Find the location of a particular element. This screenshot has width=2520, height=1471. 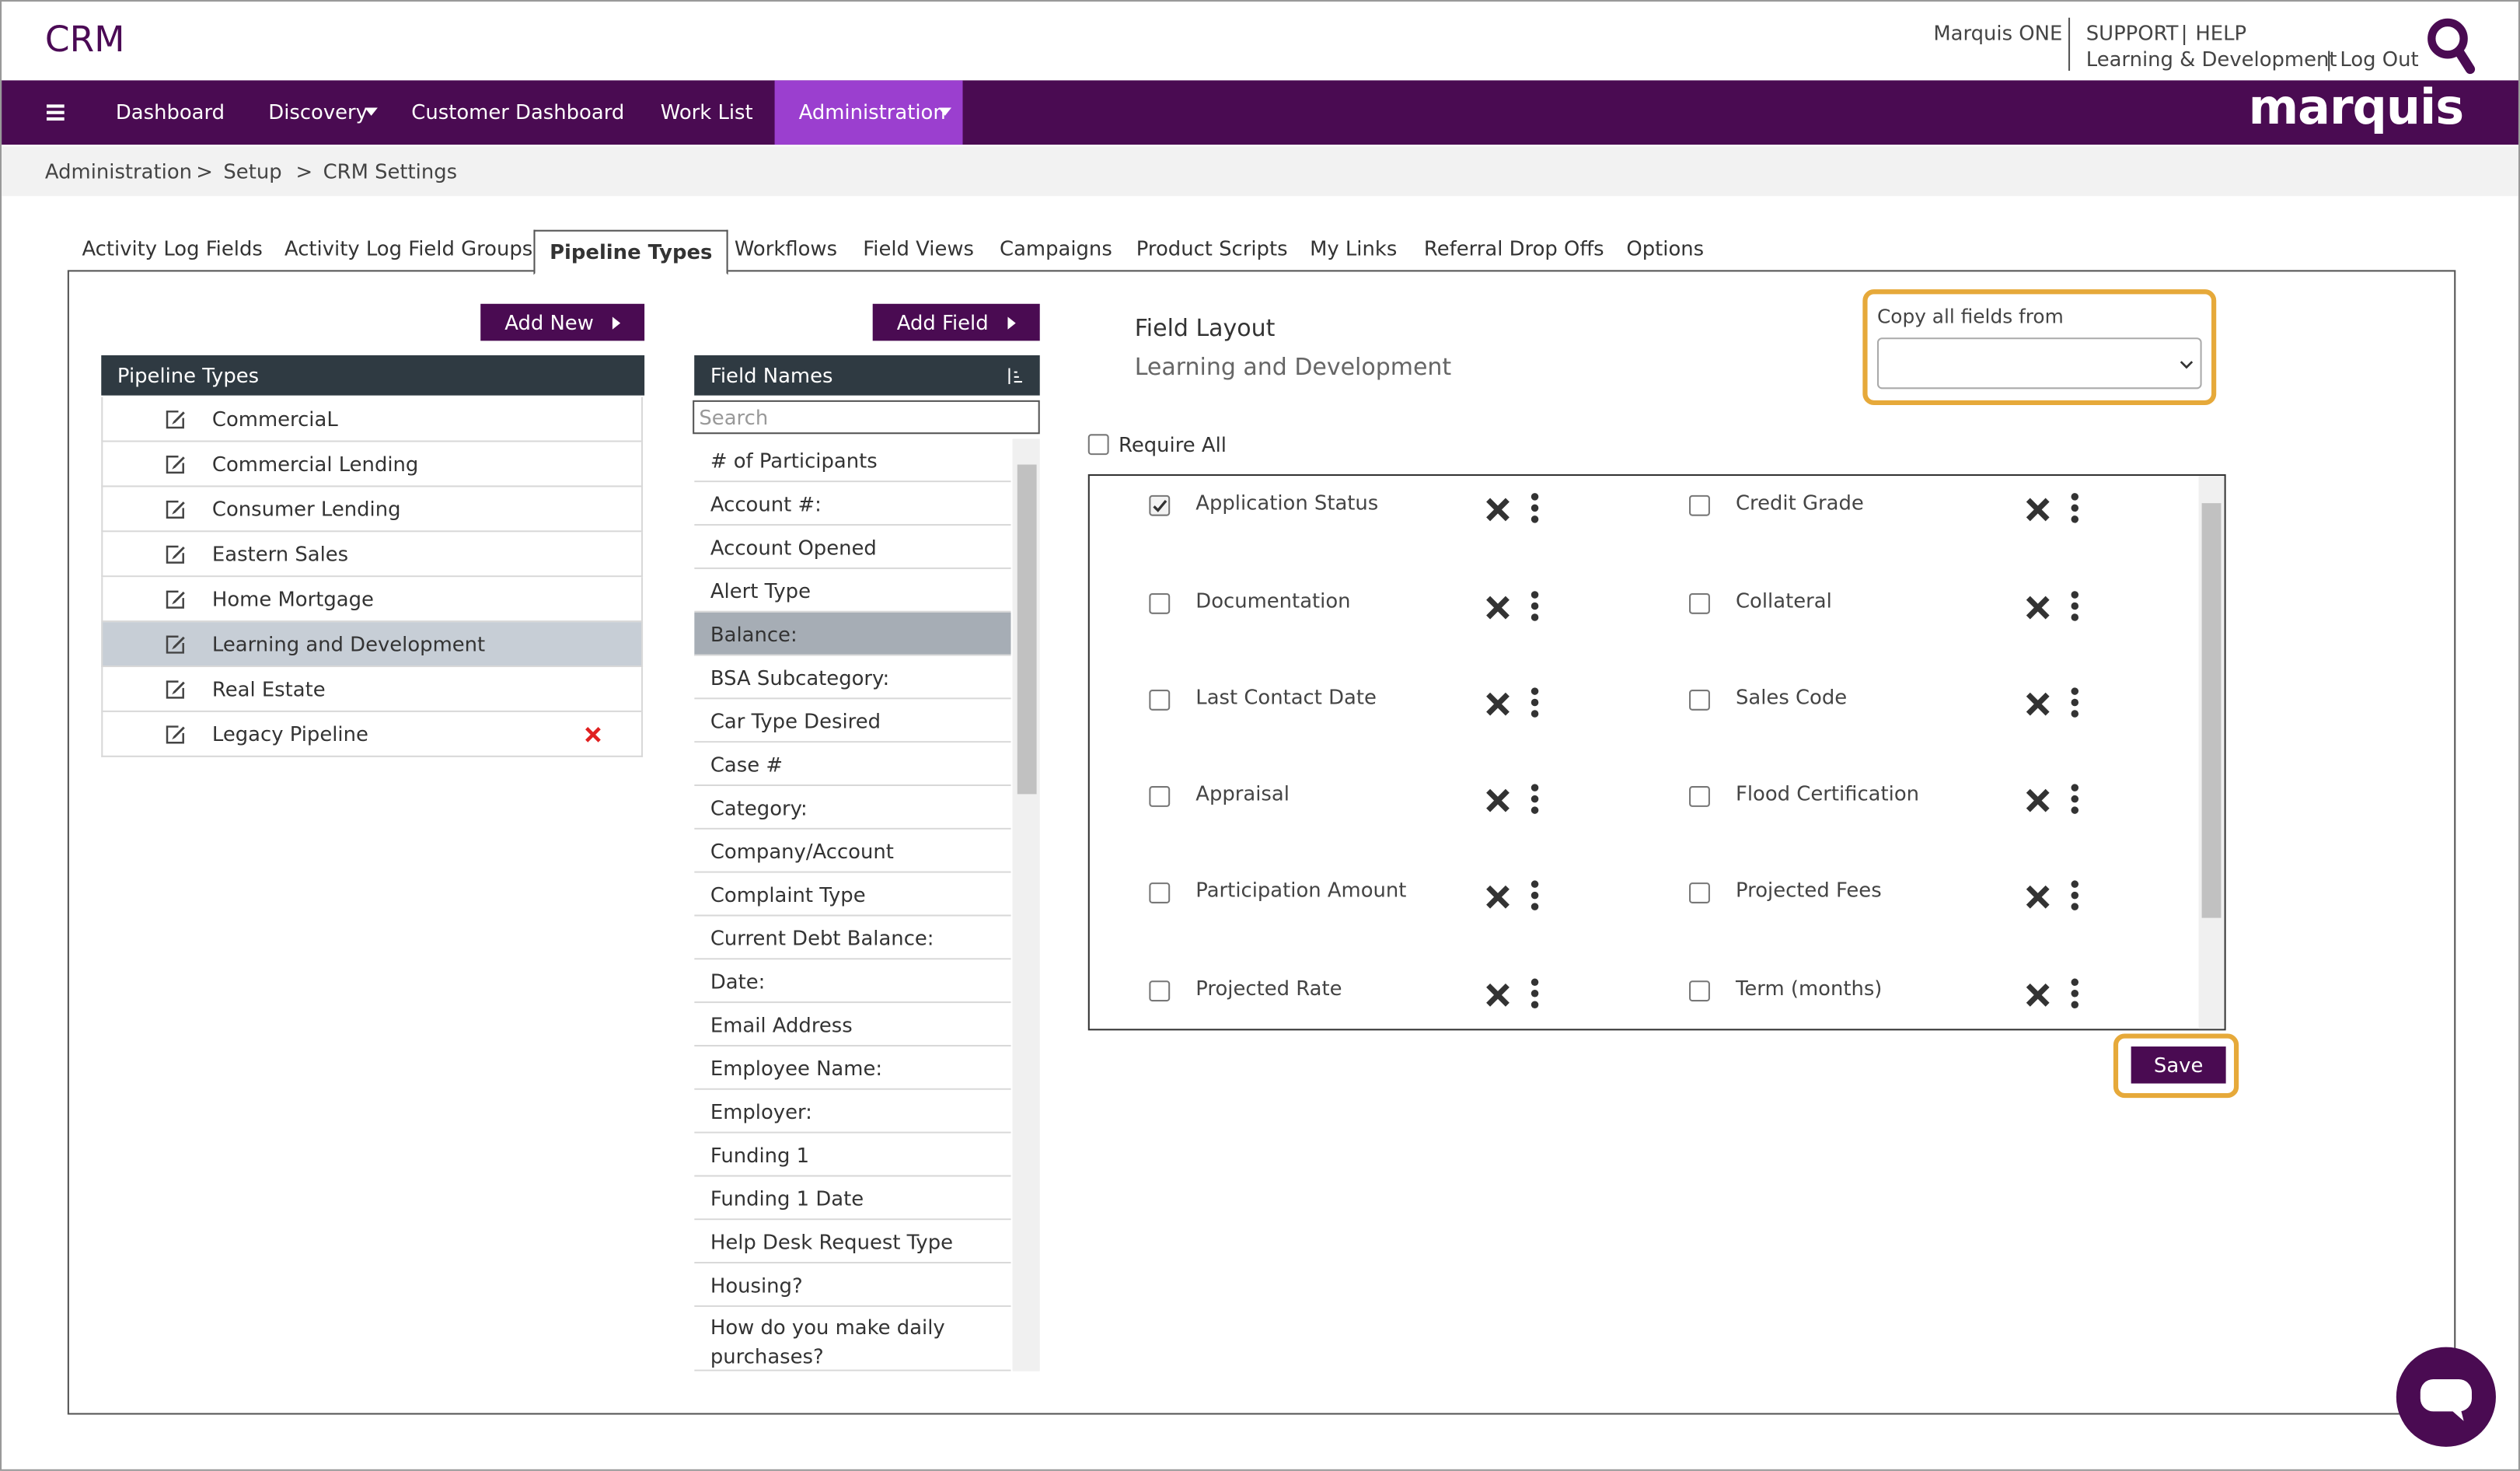

field-row: Complaint Type is located at coordinates (852, 894).